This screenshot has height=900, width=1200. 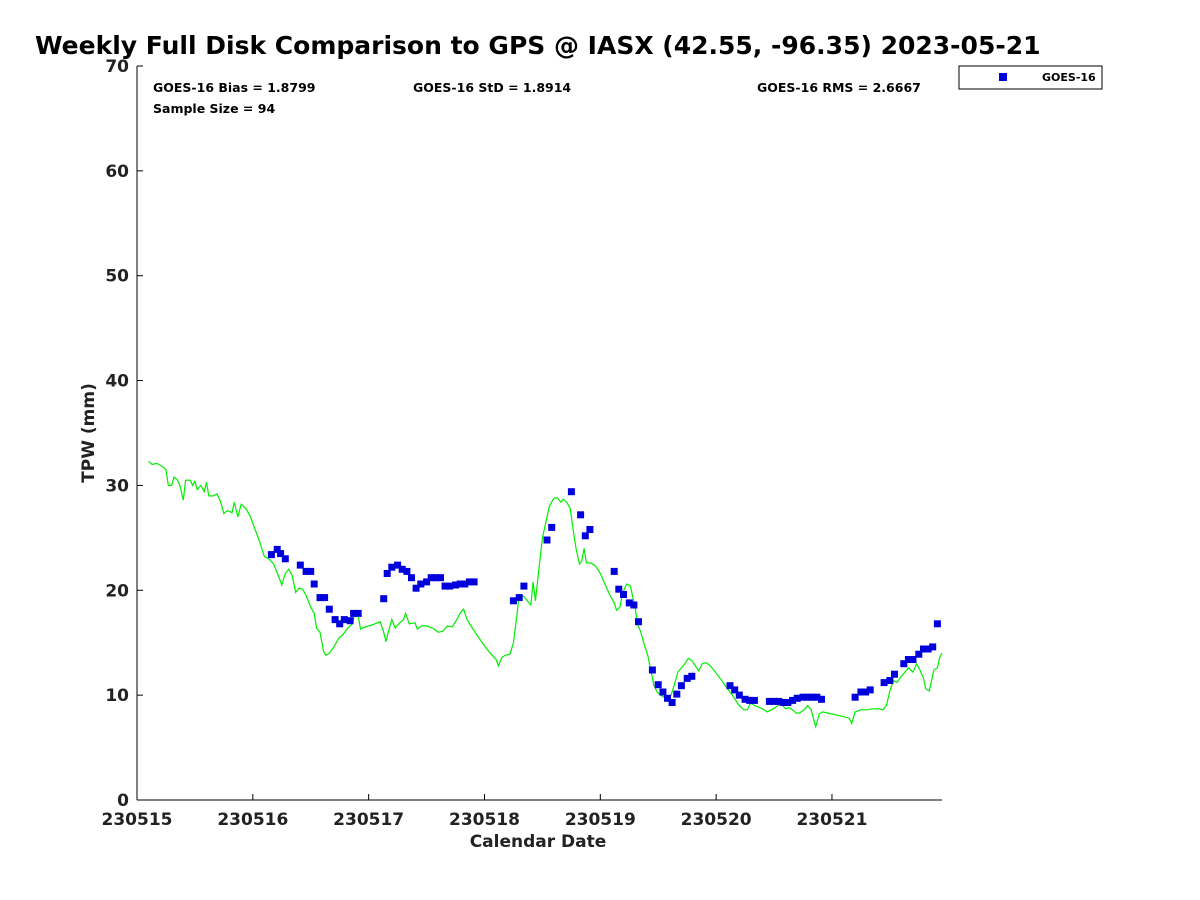 I want to click on x-tick-label: 230516, so click(x=252, y=820).